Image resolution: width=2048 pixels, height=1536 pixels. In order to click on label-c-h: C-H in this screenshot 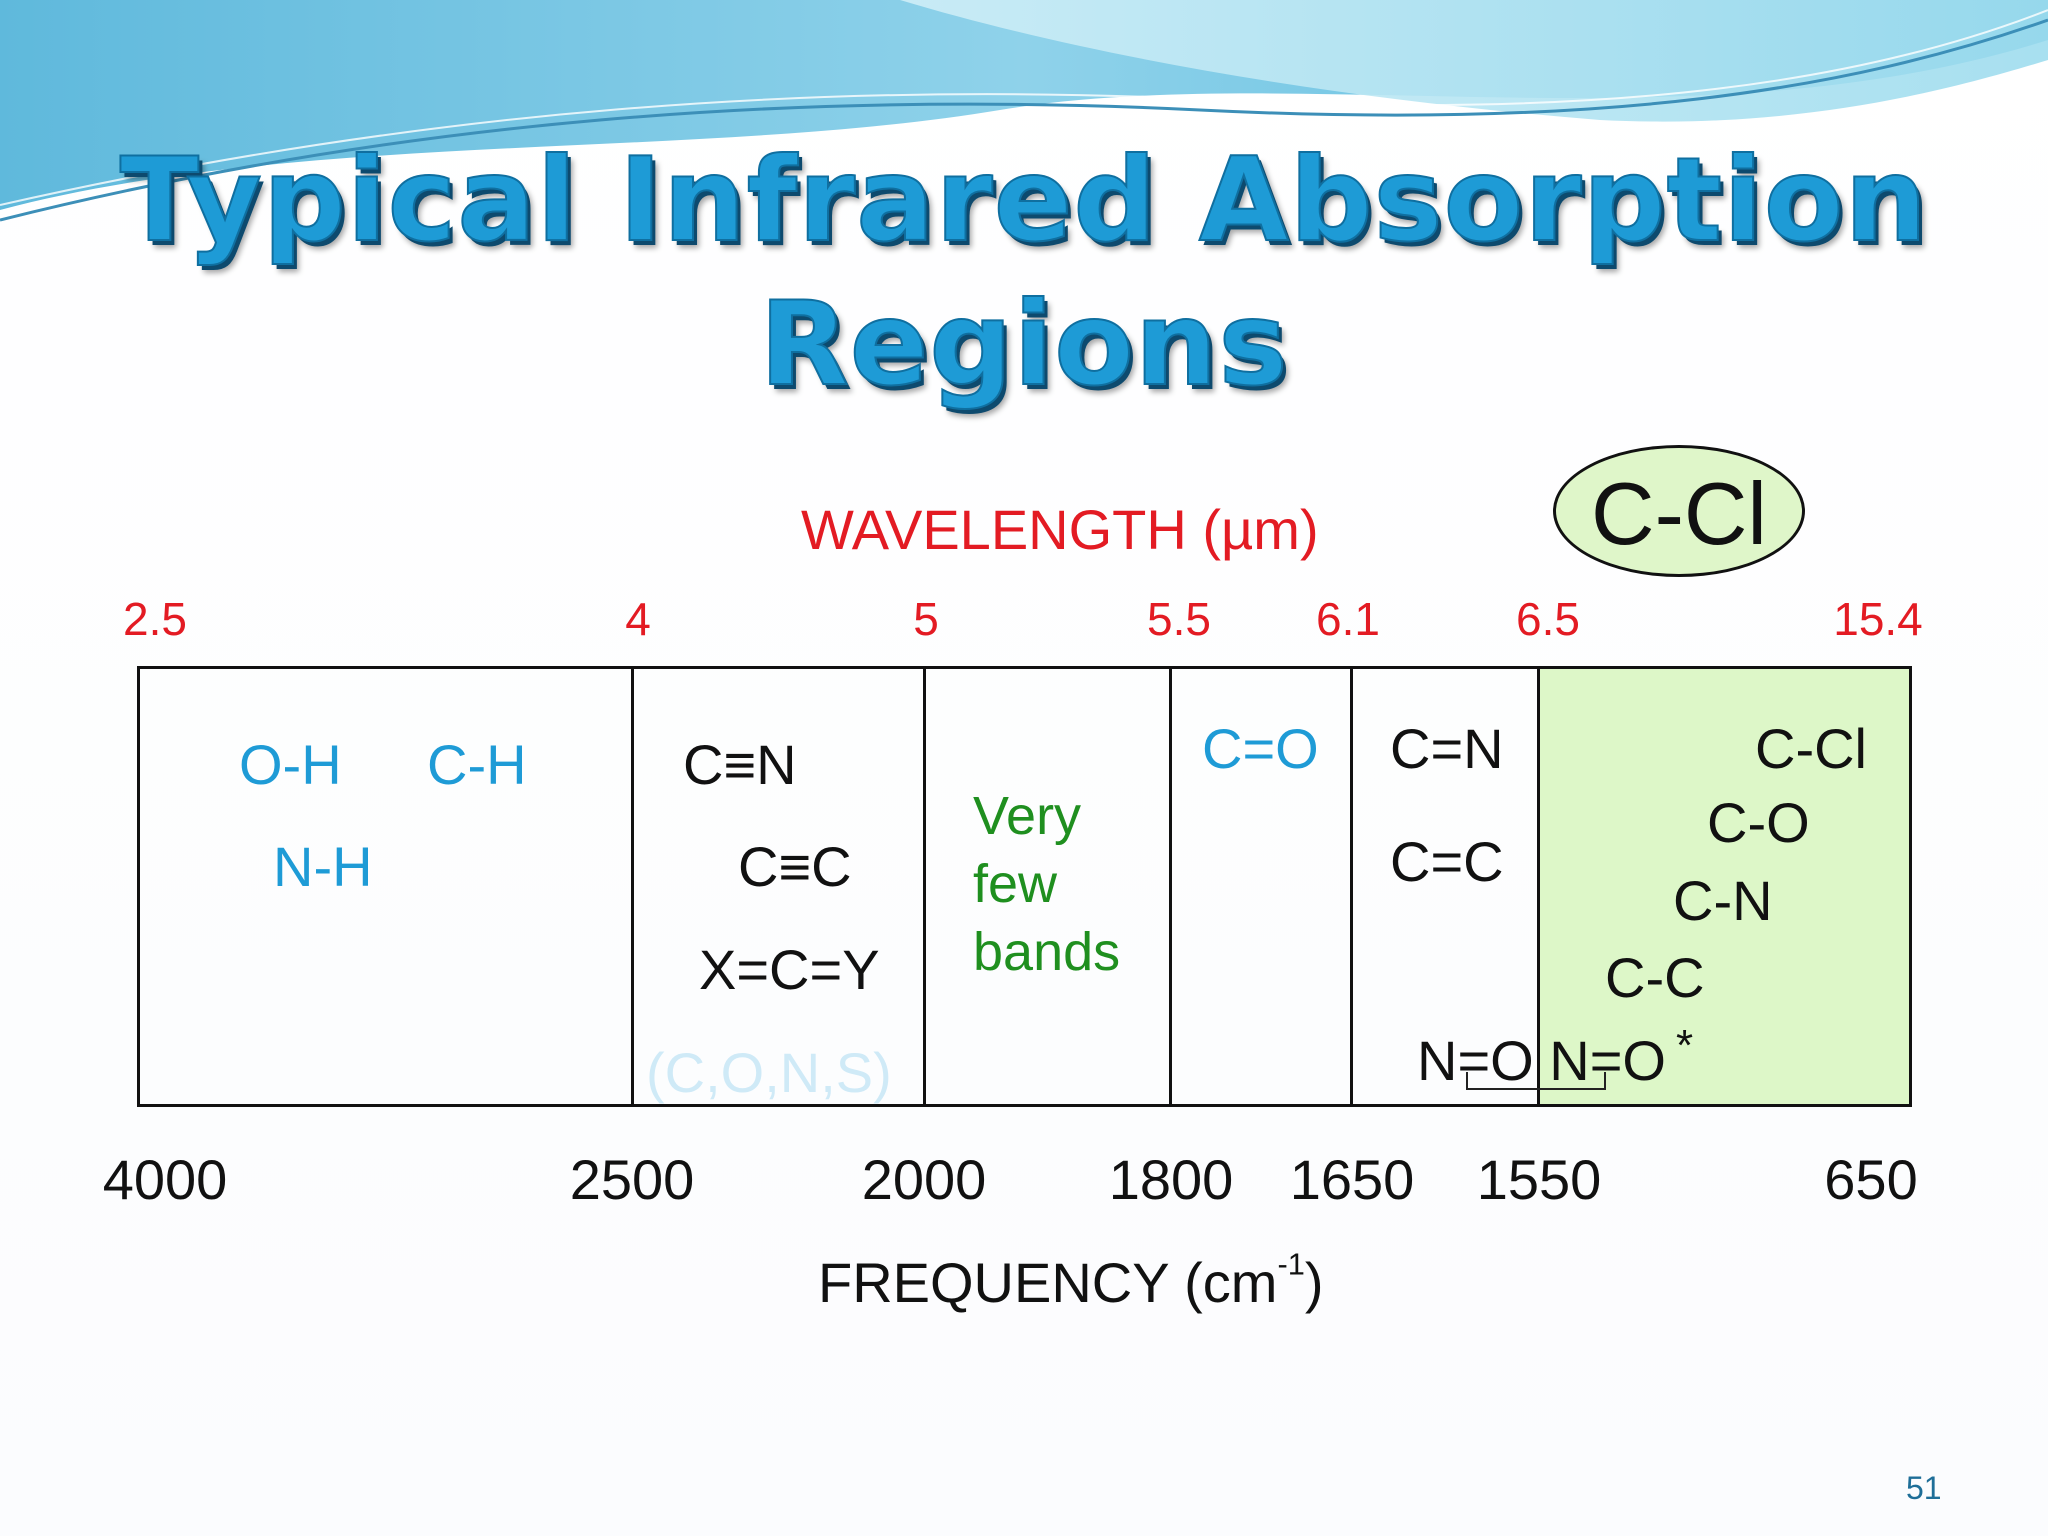, I will do `click(477, 764)`.